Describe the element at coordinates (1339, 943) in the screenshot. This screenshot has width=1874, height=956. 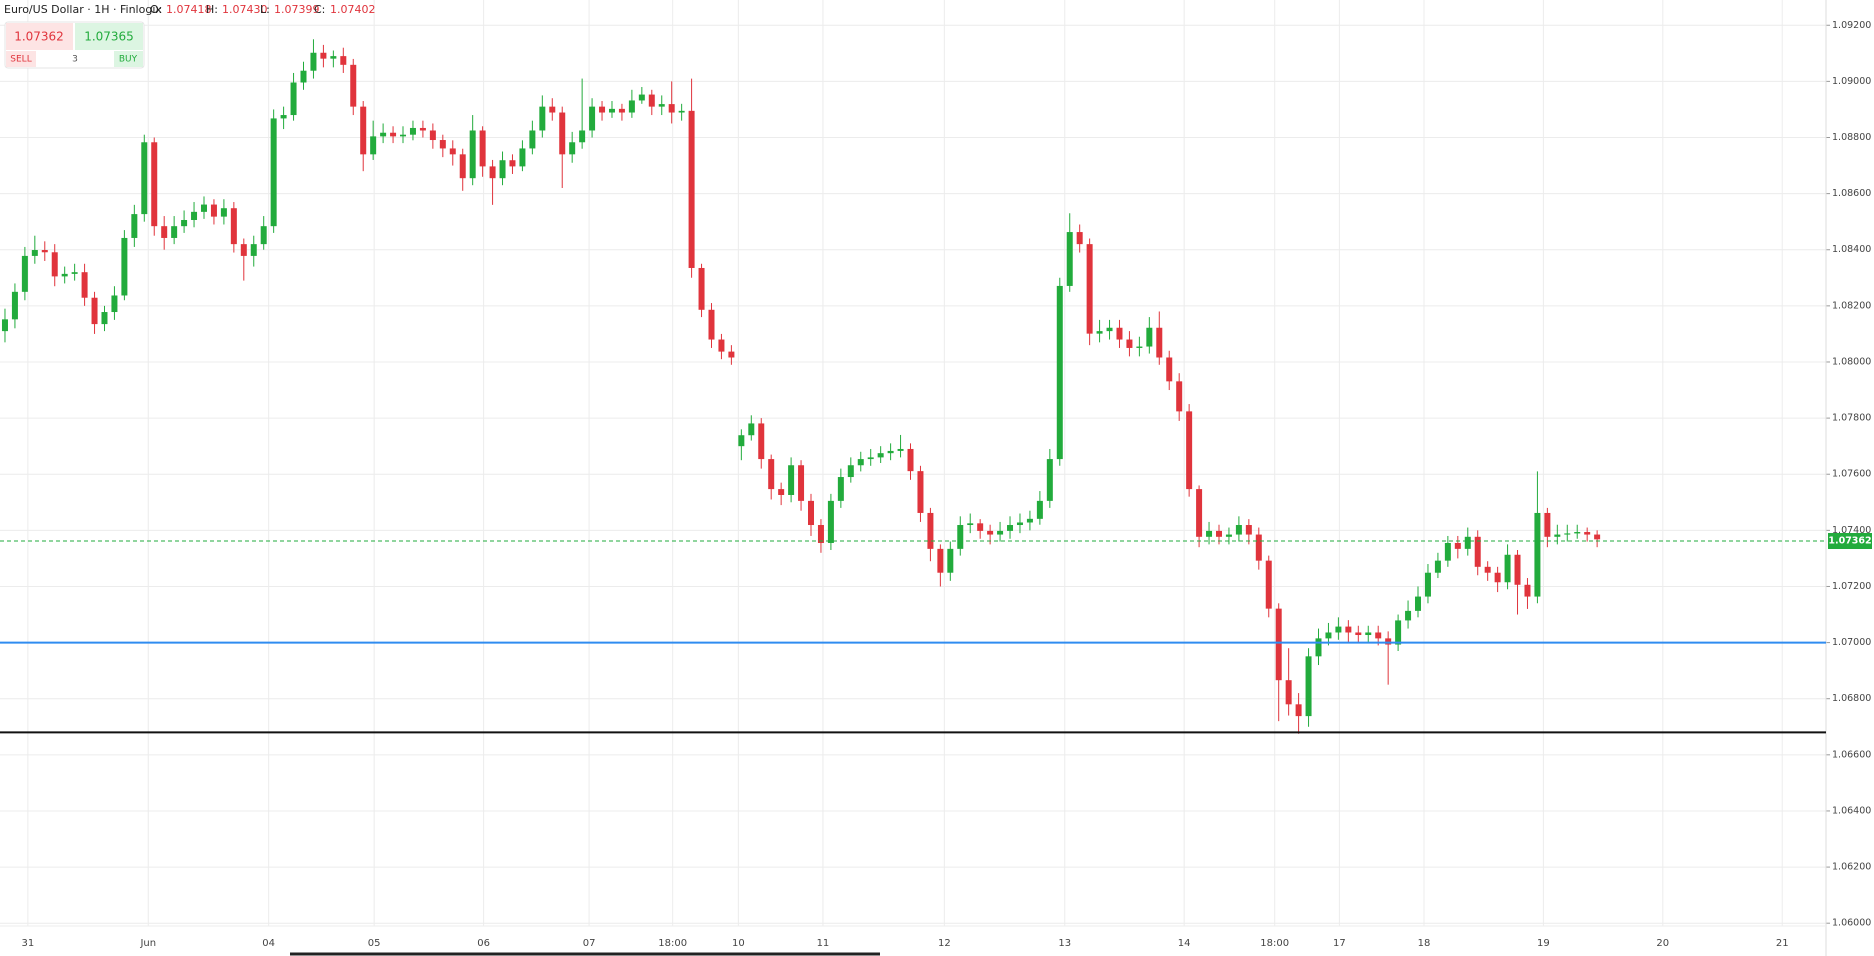
I see `x-tick-label: 17` at that location.